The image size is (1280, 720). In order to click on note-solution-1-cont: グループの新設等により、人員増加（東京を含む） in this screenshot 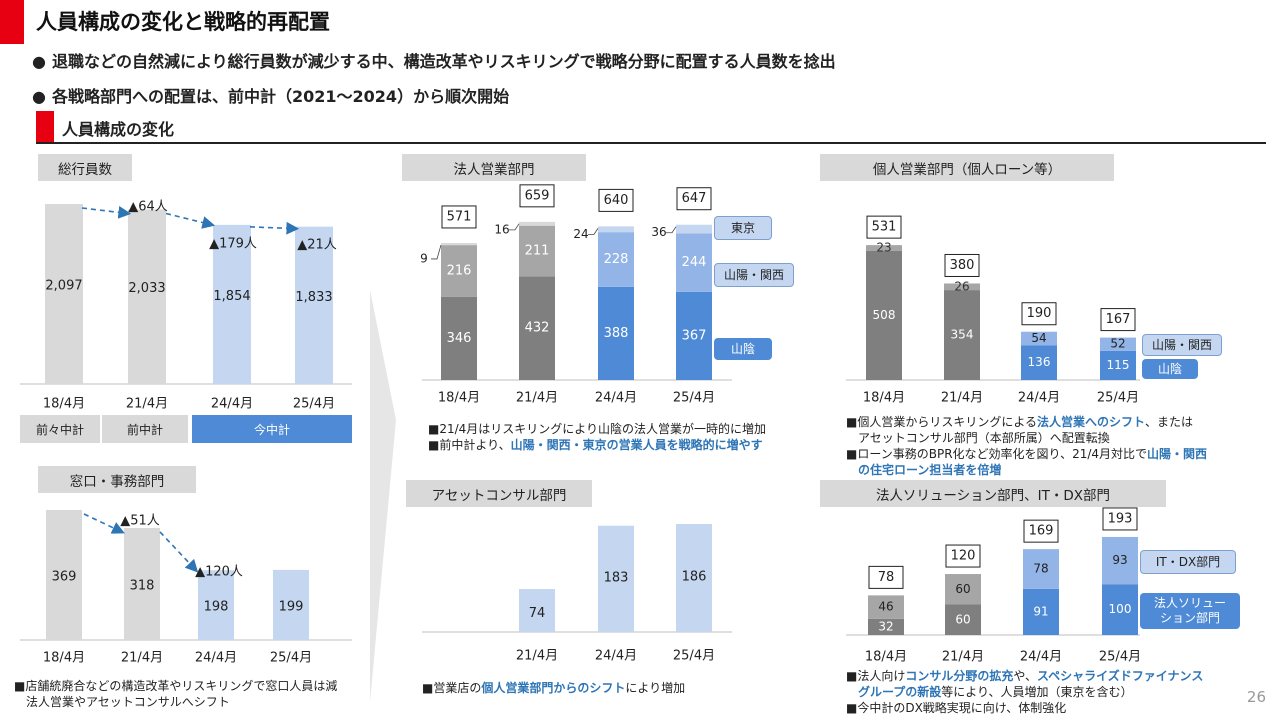, I will do `click(995, 692)`.